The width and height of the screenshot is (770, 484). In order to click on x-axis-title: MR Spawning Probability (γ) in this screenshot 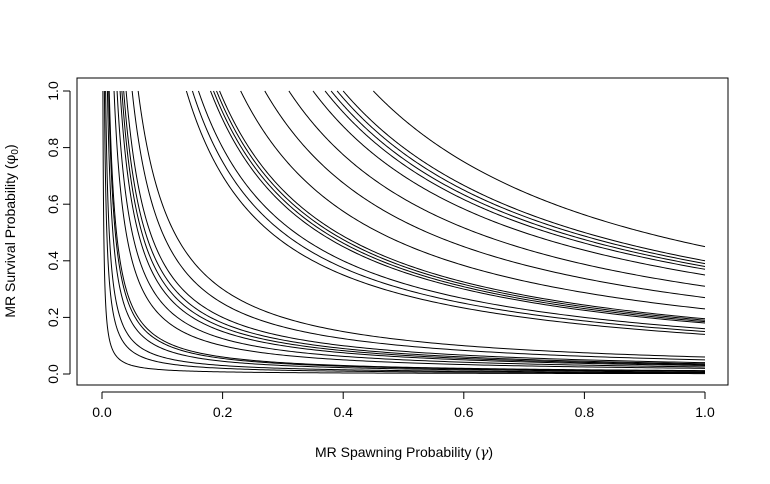, I will do `click(404, 452)`.